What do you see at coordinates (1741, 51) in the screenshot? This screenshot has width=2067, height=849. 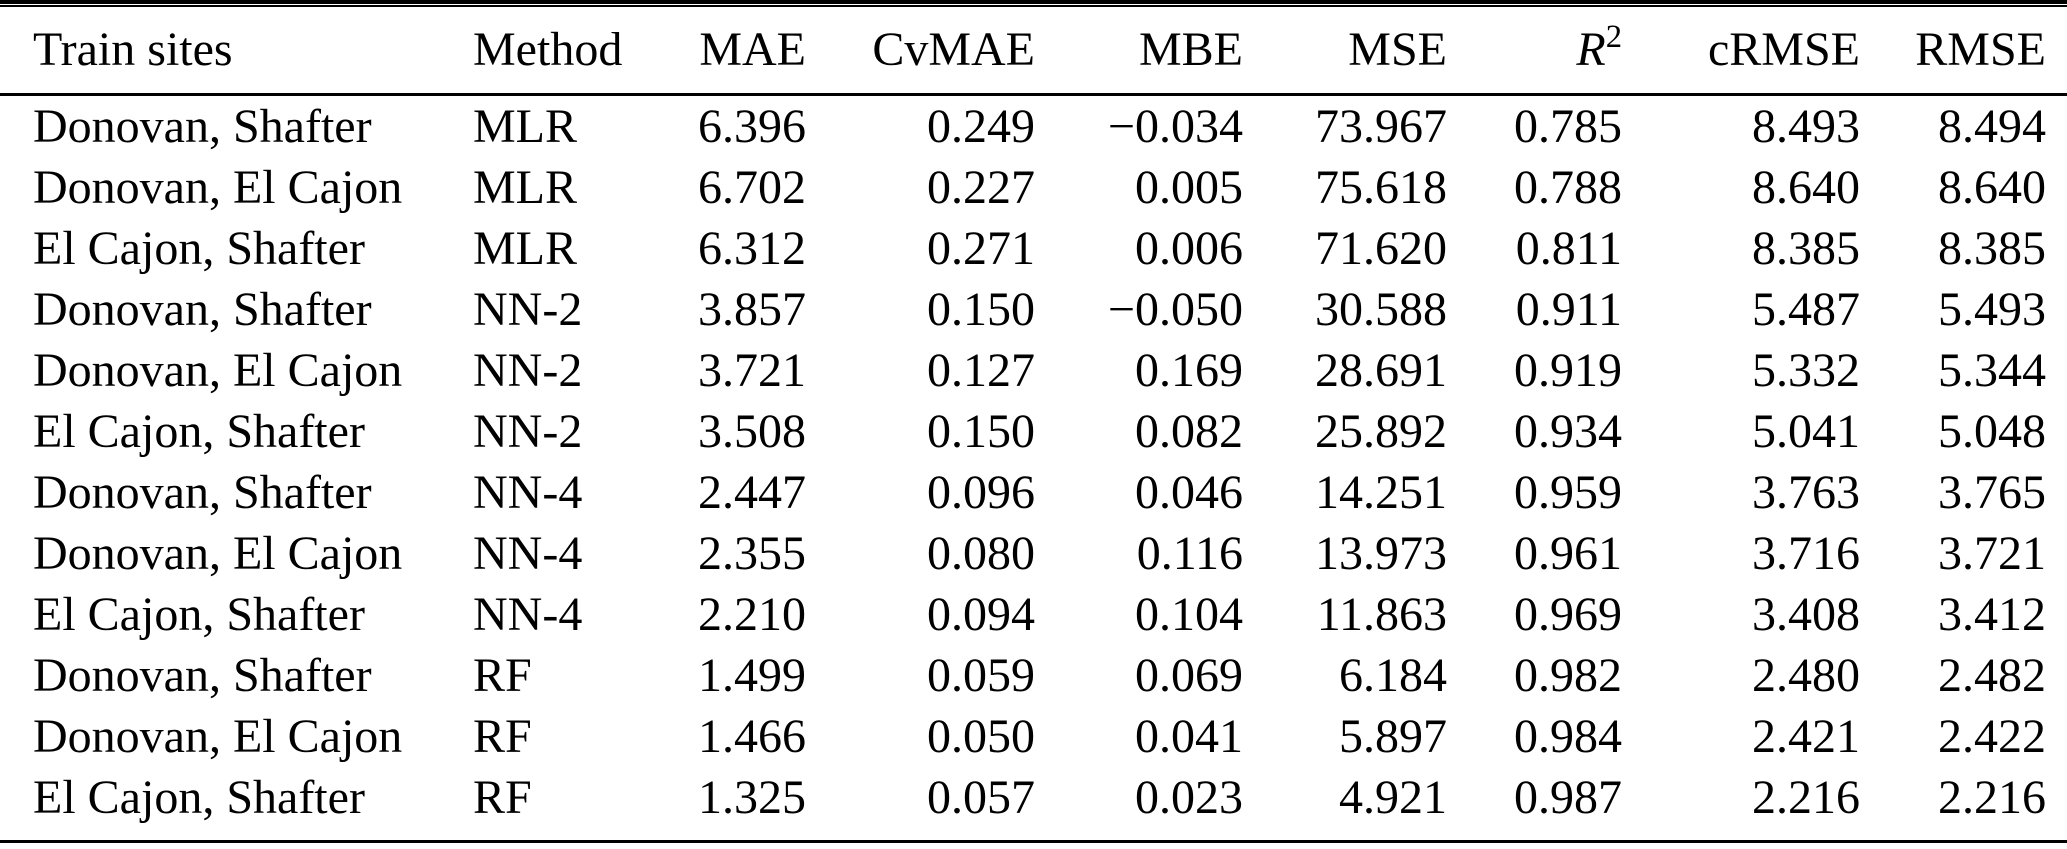 I see `column-header-crmse: cRMSE` at bounding box center [1741, 51].